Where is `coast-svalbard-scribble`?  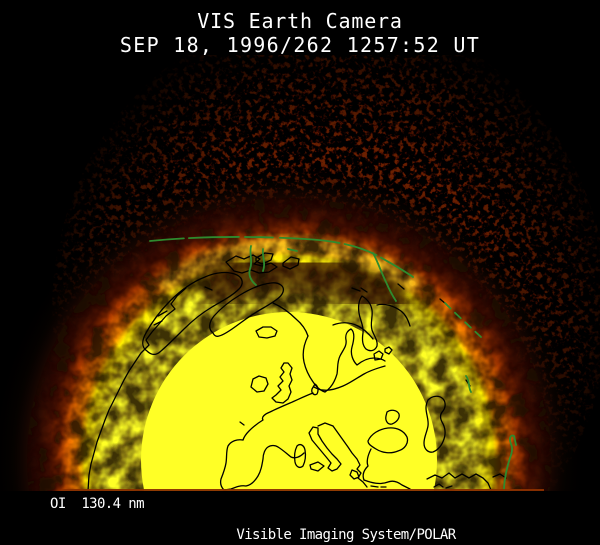
coast-svalbard-scribble is located at coordinates (251, 264).